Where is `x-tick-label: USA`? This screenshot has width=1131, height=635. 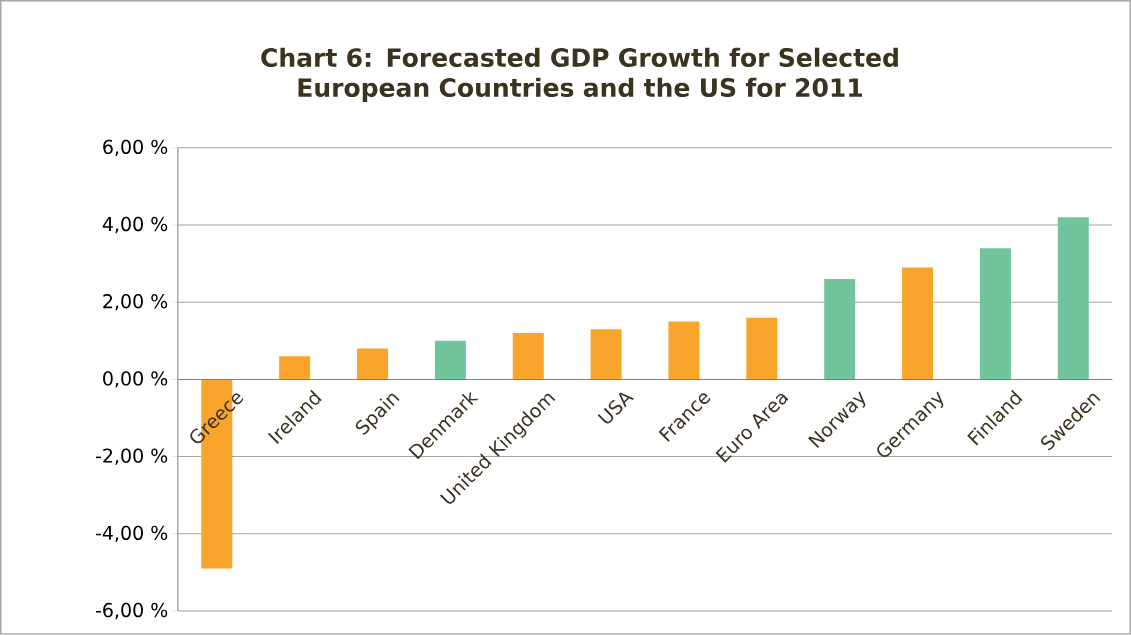 x-tick-label: USA is located at coordinates (615, 408).